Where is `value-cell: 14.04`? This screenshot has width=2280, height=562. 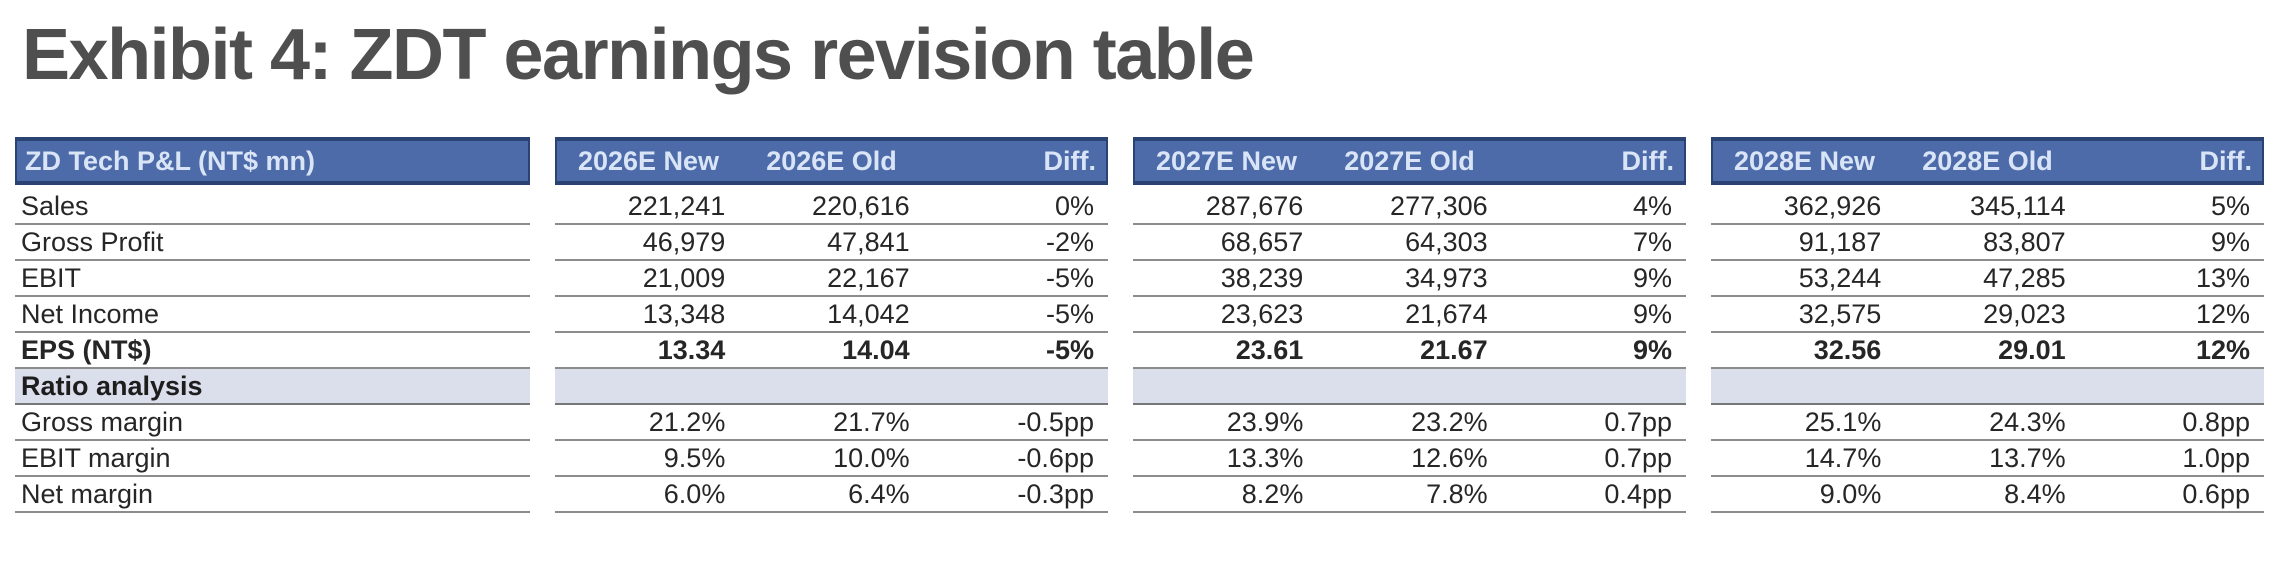 value-cell: 14.04 is located at coordinates (876, 349).